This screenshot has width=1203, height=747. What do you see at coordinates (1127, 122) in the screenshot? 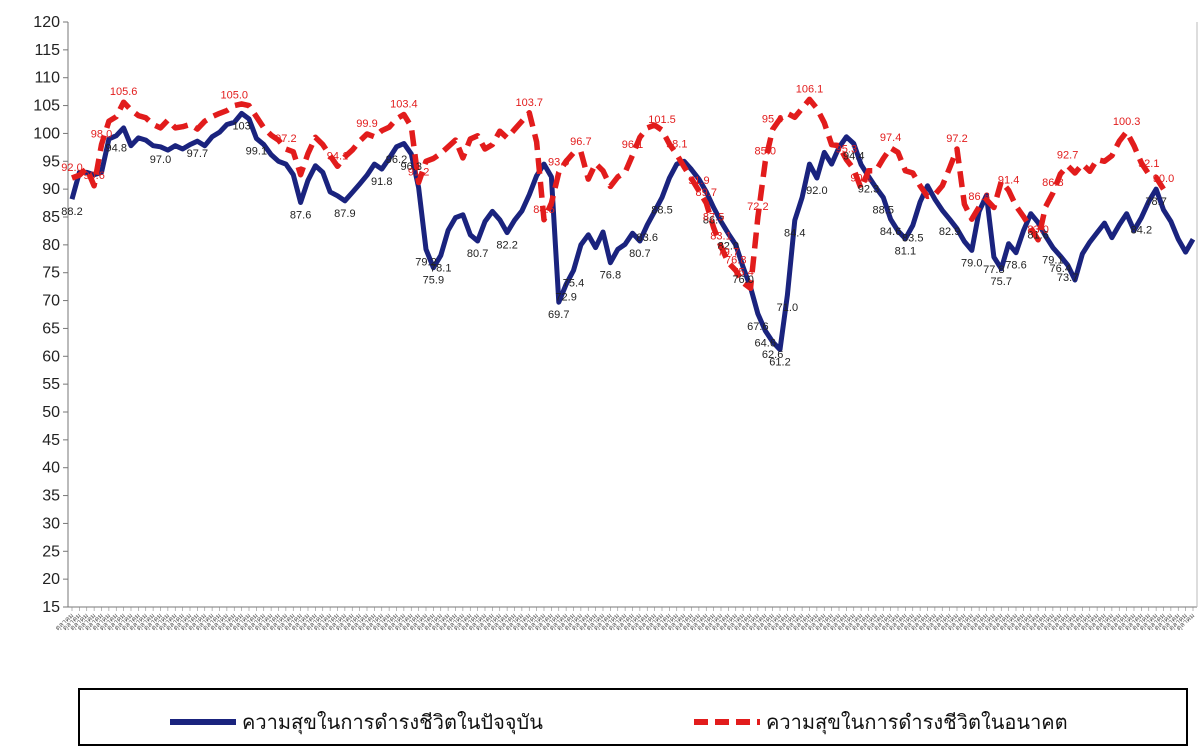
I see `data-label: 100.3` at bounding box center [1127, 122].